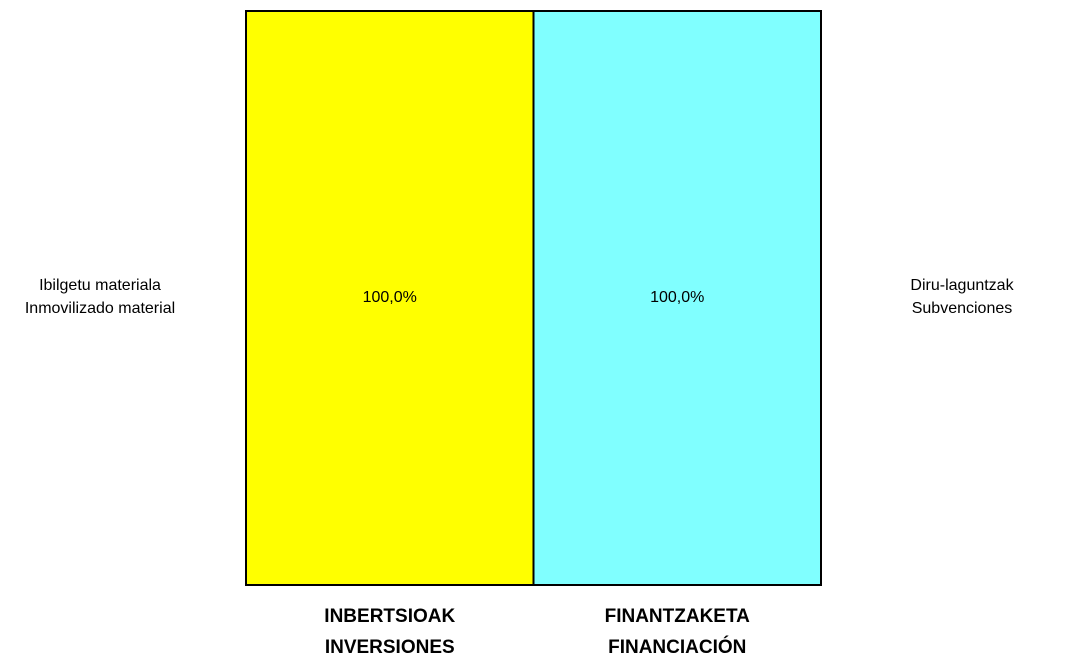 The height and width of the screenshot is (661, 1087). Describe the element at coordinates (389, 616) in the screenshot. I see `x-tick-label: INBERTSIOAK` at that location.